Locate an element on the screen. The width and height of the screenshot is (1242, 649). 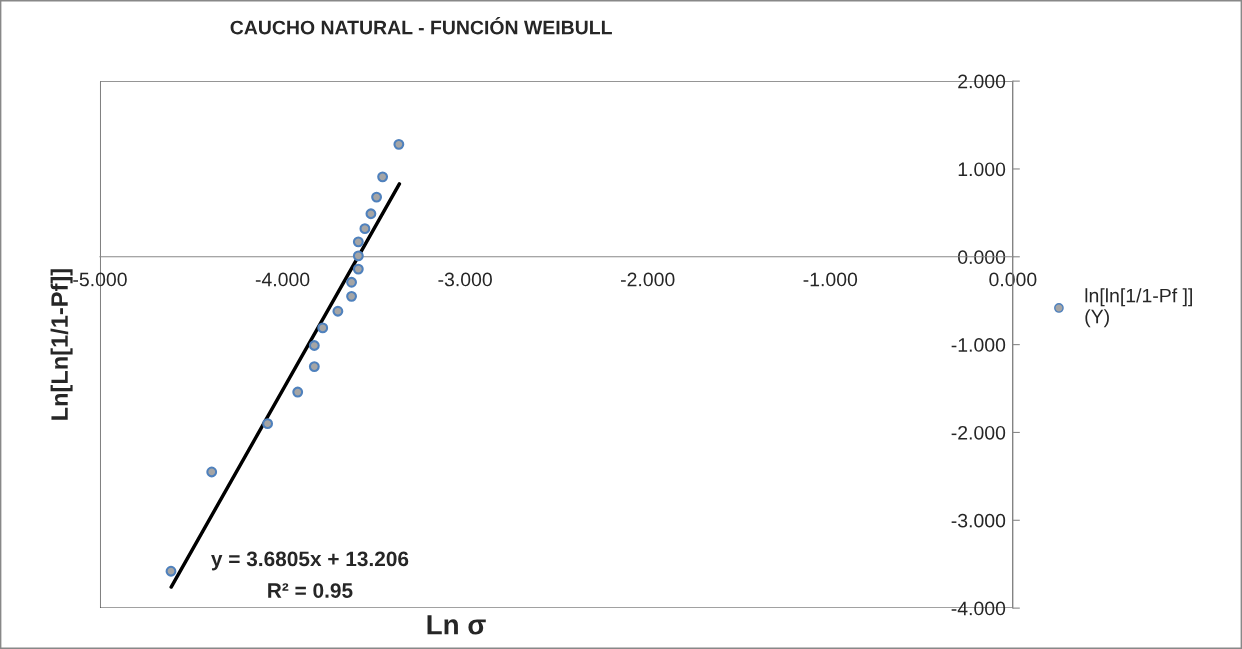
y-tick-label: 1.000 is located at coordinates (982, 169).